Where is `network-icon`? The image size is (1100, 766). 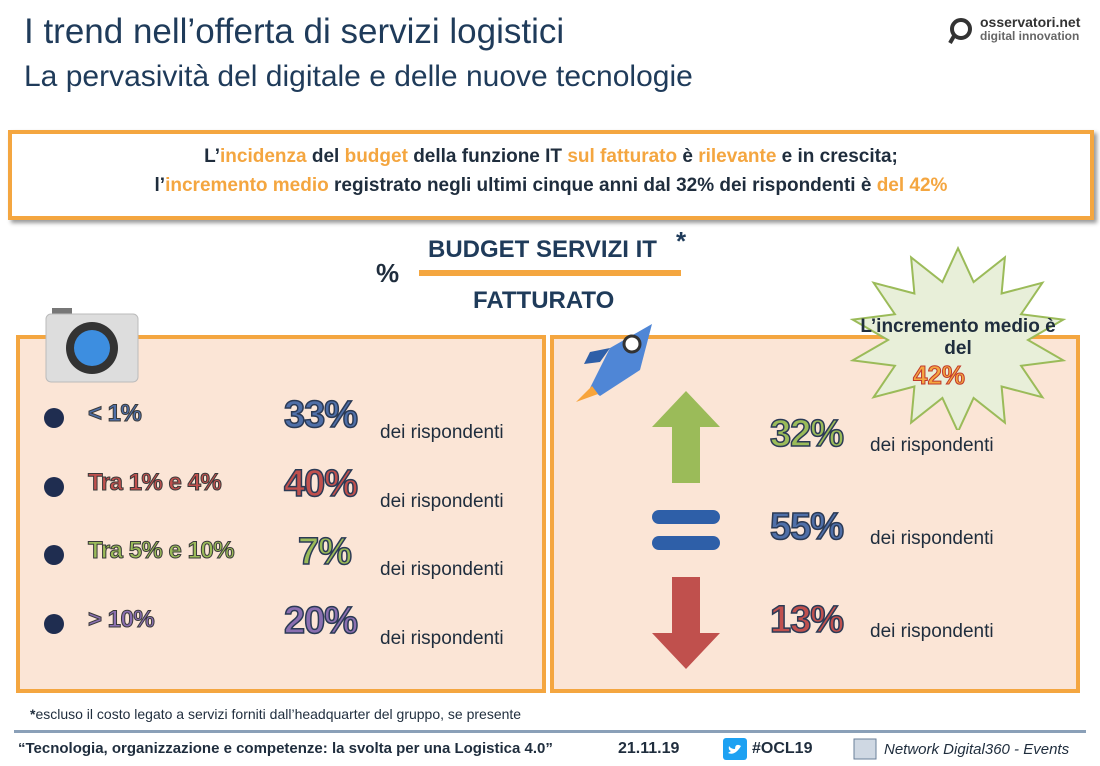
network-icon is located at coordinates (865, 749).